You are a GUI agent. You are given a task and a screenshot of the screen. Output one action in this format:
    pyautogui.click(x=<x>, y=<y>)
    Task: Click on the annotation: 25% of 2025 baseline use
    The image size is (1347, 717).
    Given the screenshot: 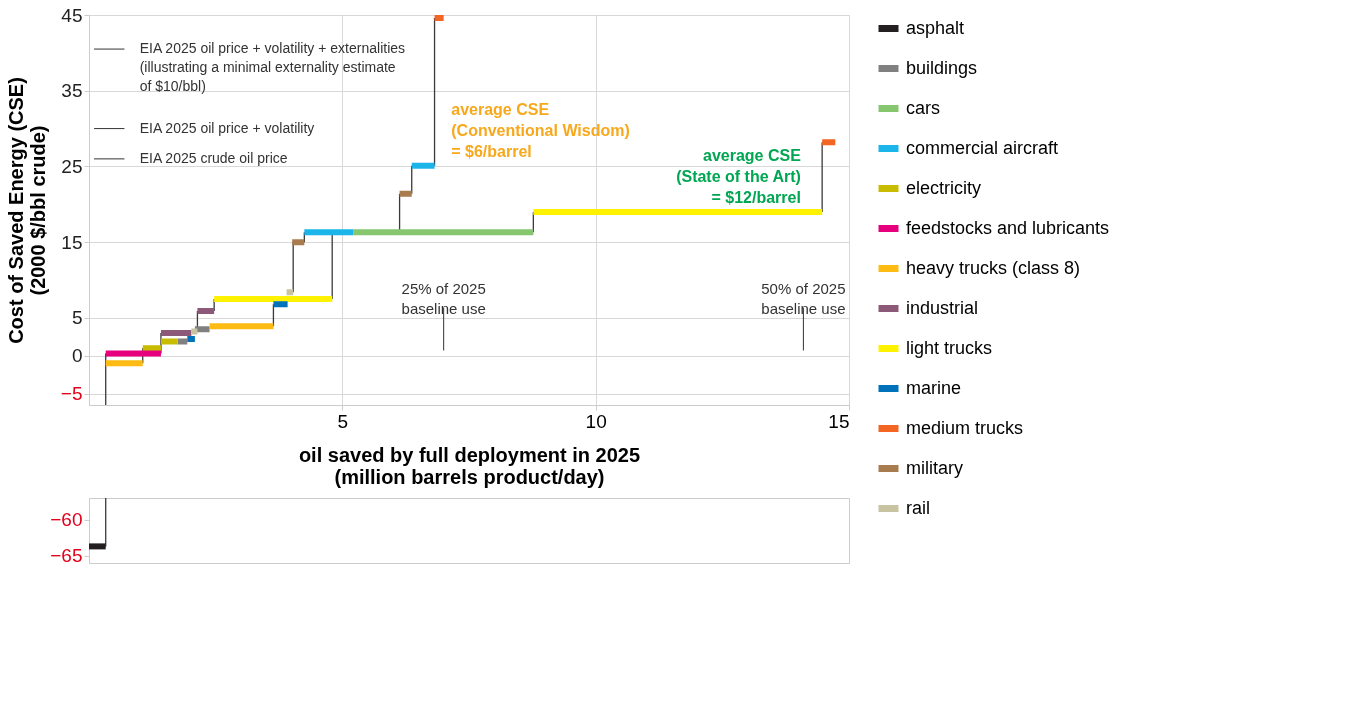 What is the action you would take?
    pyautogui.click(x=443, y=298)
    